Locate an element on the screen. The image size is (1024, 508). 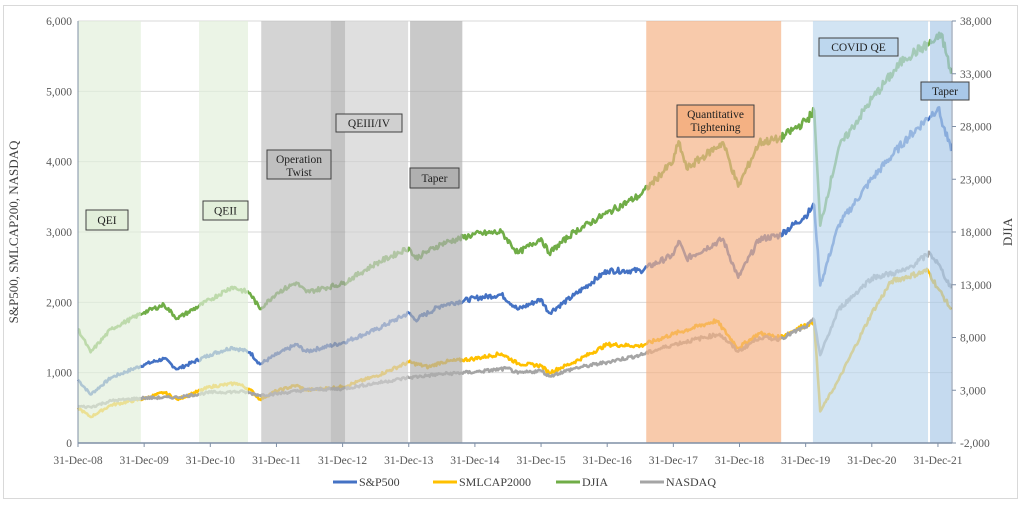
y2-tick-label: 23,000 is located at coordinates (976, 180).